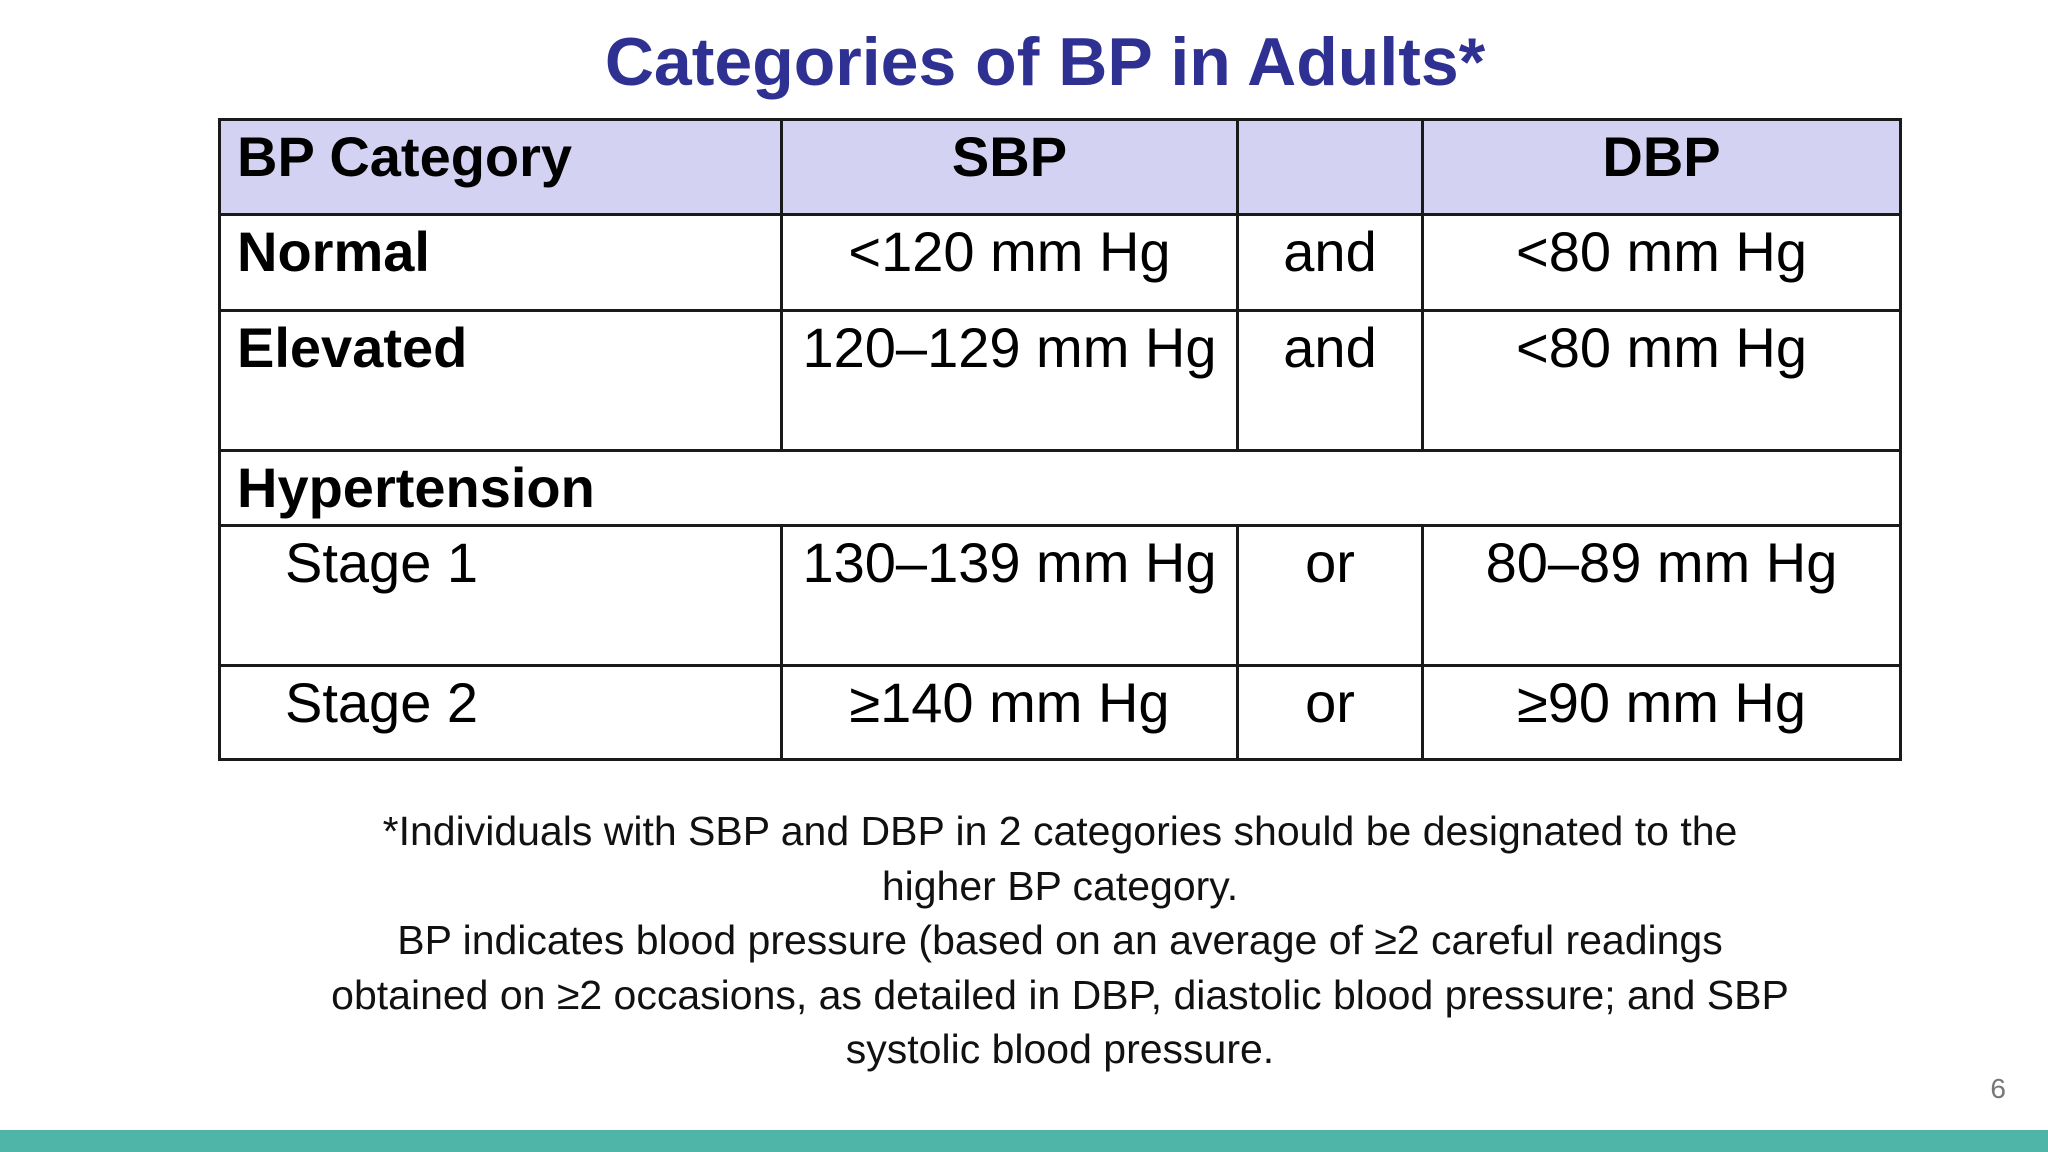 The image size is (2048, 1152). I want to click on dbp-stage-2: ≥90 mm Hg, so click(1661, 712).